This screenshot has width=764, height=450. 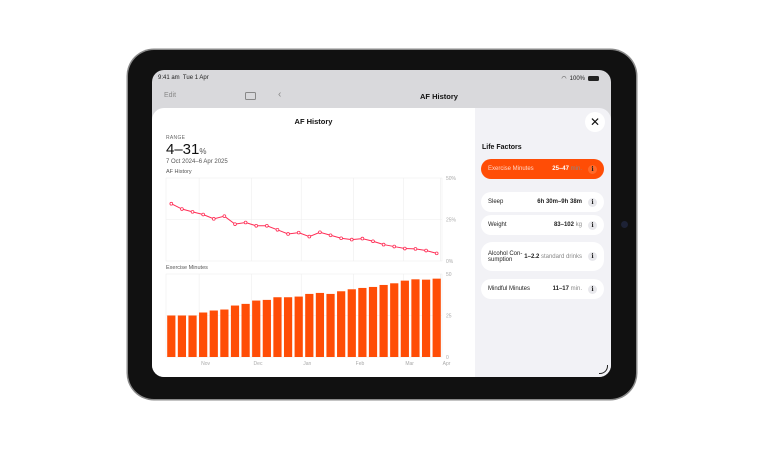 I want to click on nav-title: AF History, so click(x=439, y=96).